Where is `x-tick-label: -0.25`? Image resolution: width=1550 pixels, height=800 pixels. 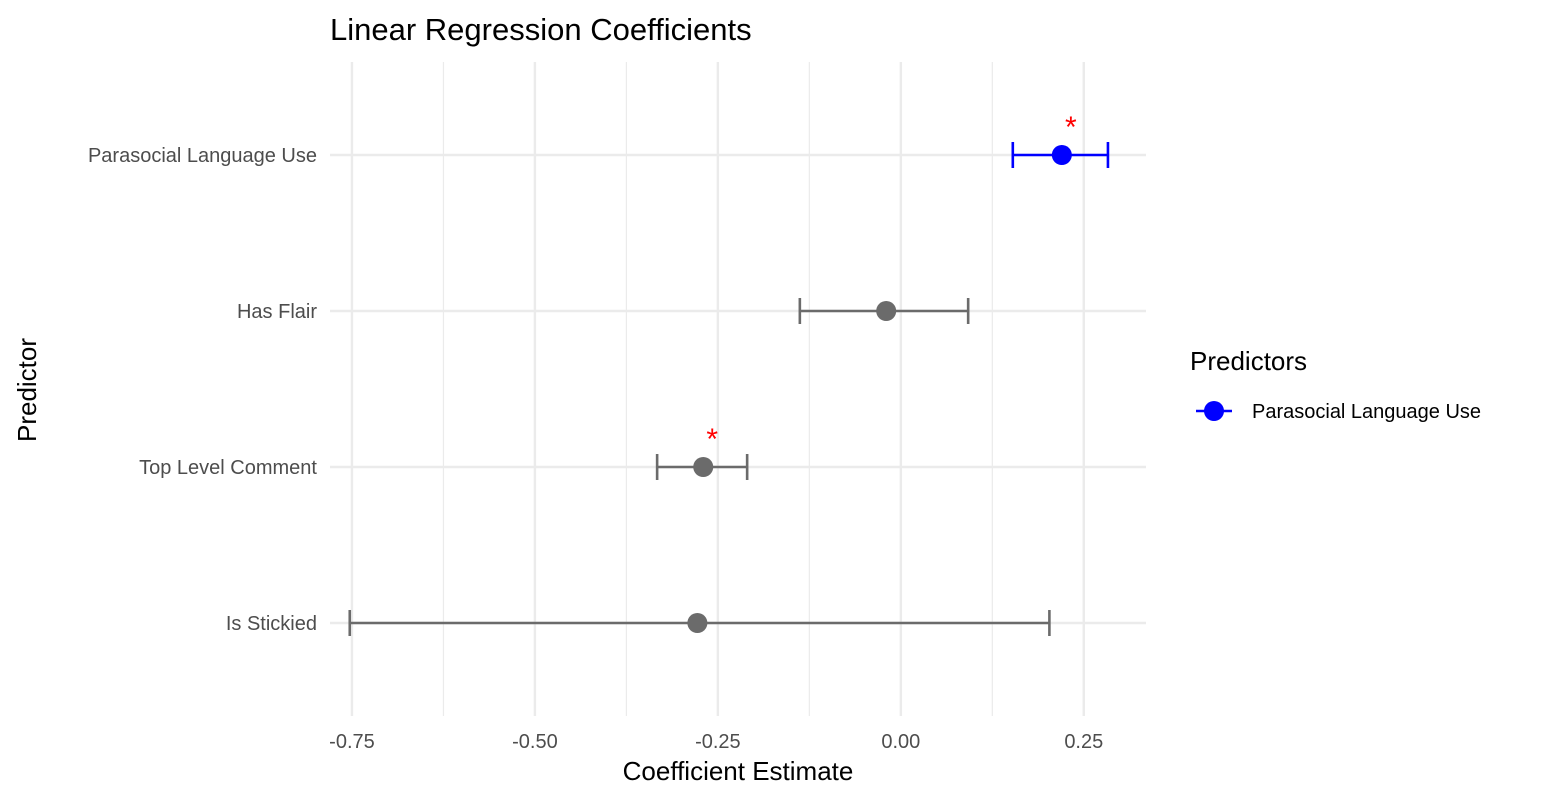 x-tick-label: -0.25 is located at coordinates (718, 742).